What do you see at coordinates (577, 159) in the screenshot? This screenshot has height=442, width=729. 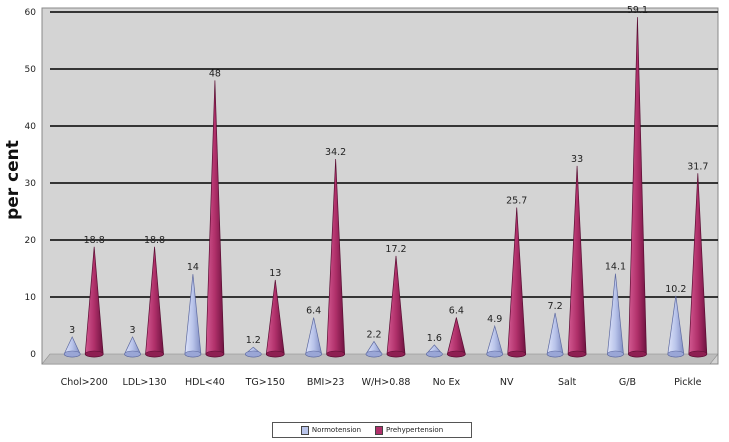 I see `data-label-prehypertension: 33` at bounding box center [577, 159].